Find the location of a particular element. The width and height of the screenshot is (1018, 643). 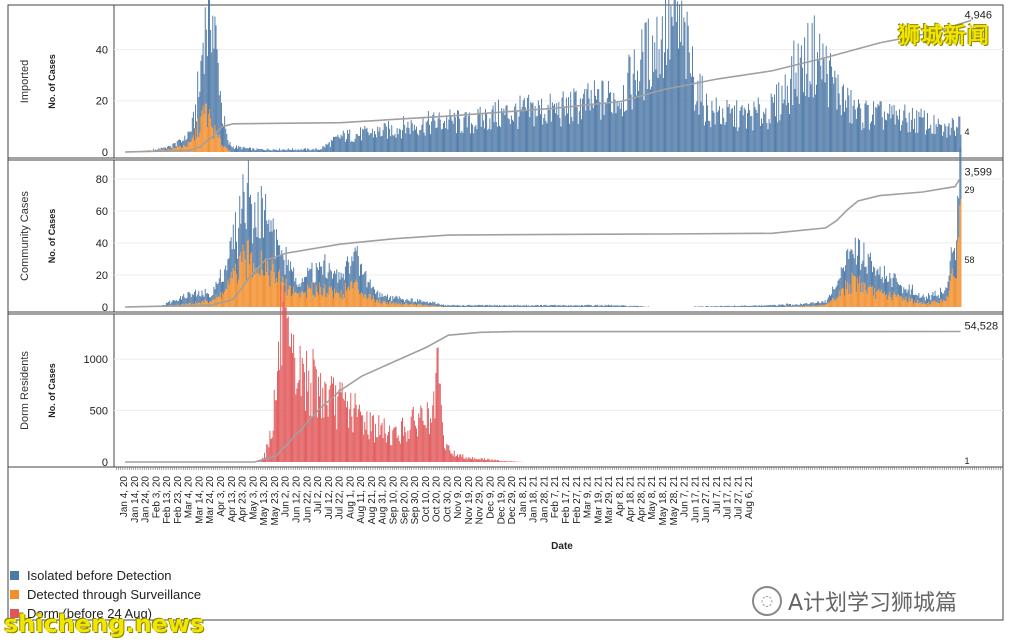

xtick-label: Apr 3, 20 is located at coordinates (221, 496).